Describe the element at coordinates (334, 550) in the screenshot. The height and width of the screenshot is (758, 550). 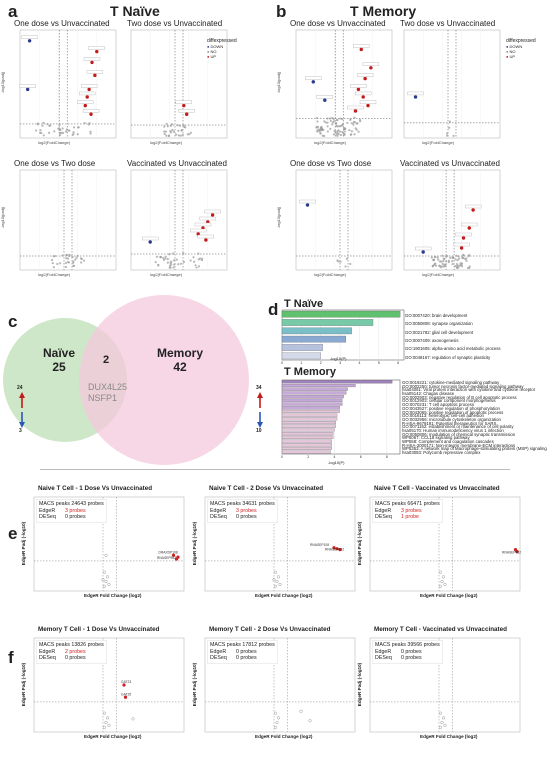
I see `scatter-gene-label: RNASEP982` at that location.